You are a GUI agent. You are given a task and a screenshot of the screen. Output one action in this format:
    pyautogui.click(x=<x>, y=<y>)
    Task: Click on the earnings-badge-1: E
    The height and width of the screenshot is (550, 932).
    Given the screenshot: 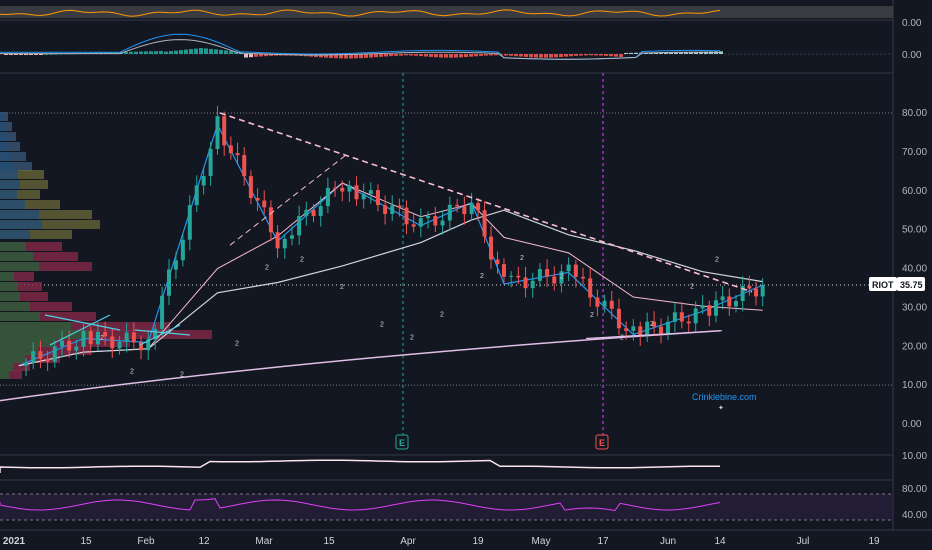 What is the action you would take?
    pyautogui.click(x=402, y=442)
    